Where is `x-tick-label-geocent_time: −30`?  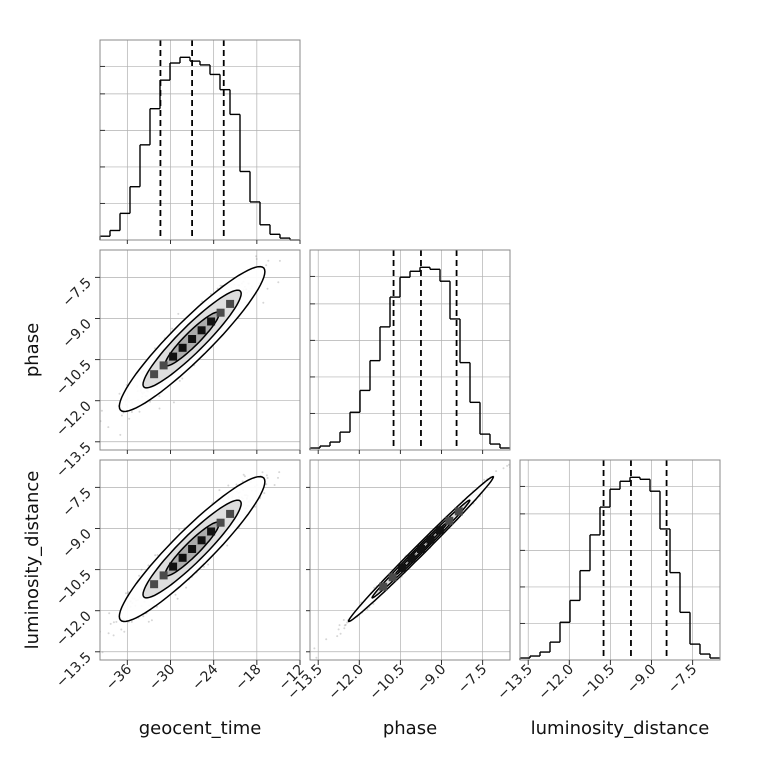 x-tick-label-geocent_time: −30 is located at coordinates (162, 678).